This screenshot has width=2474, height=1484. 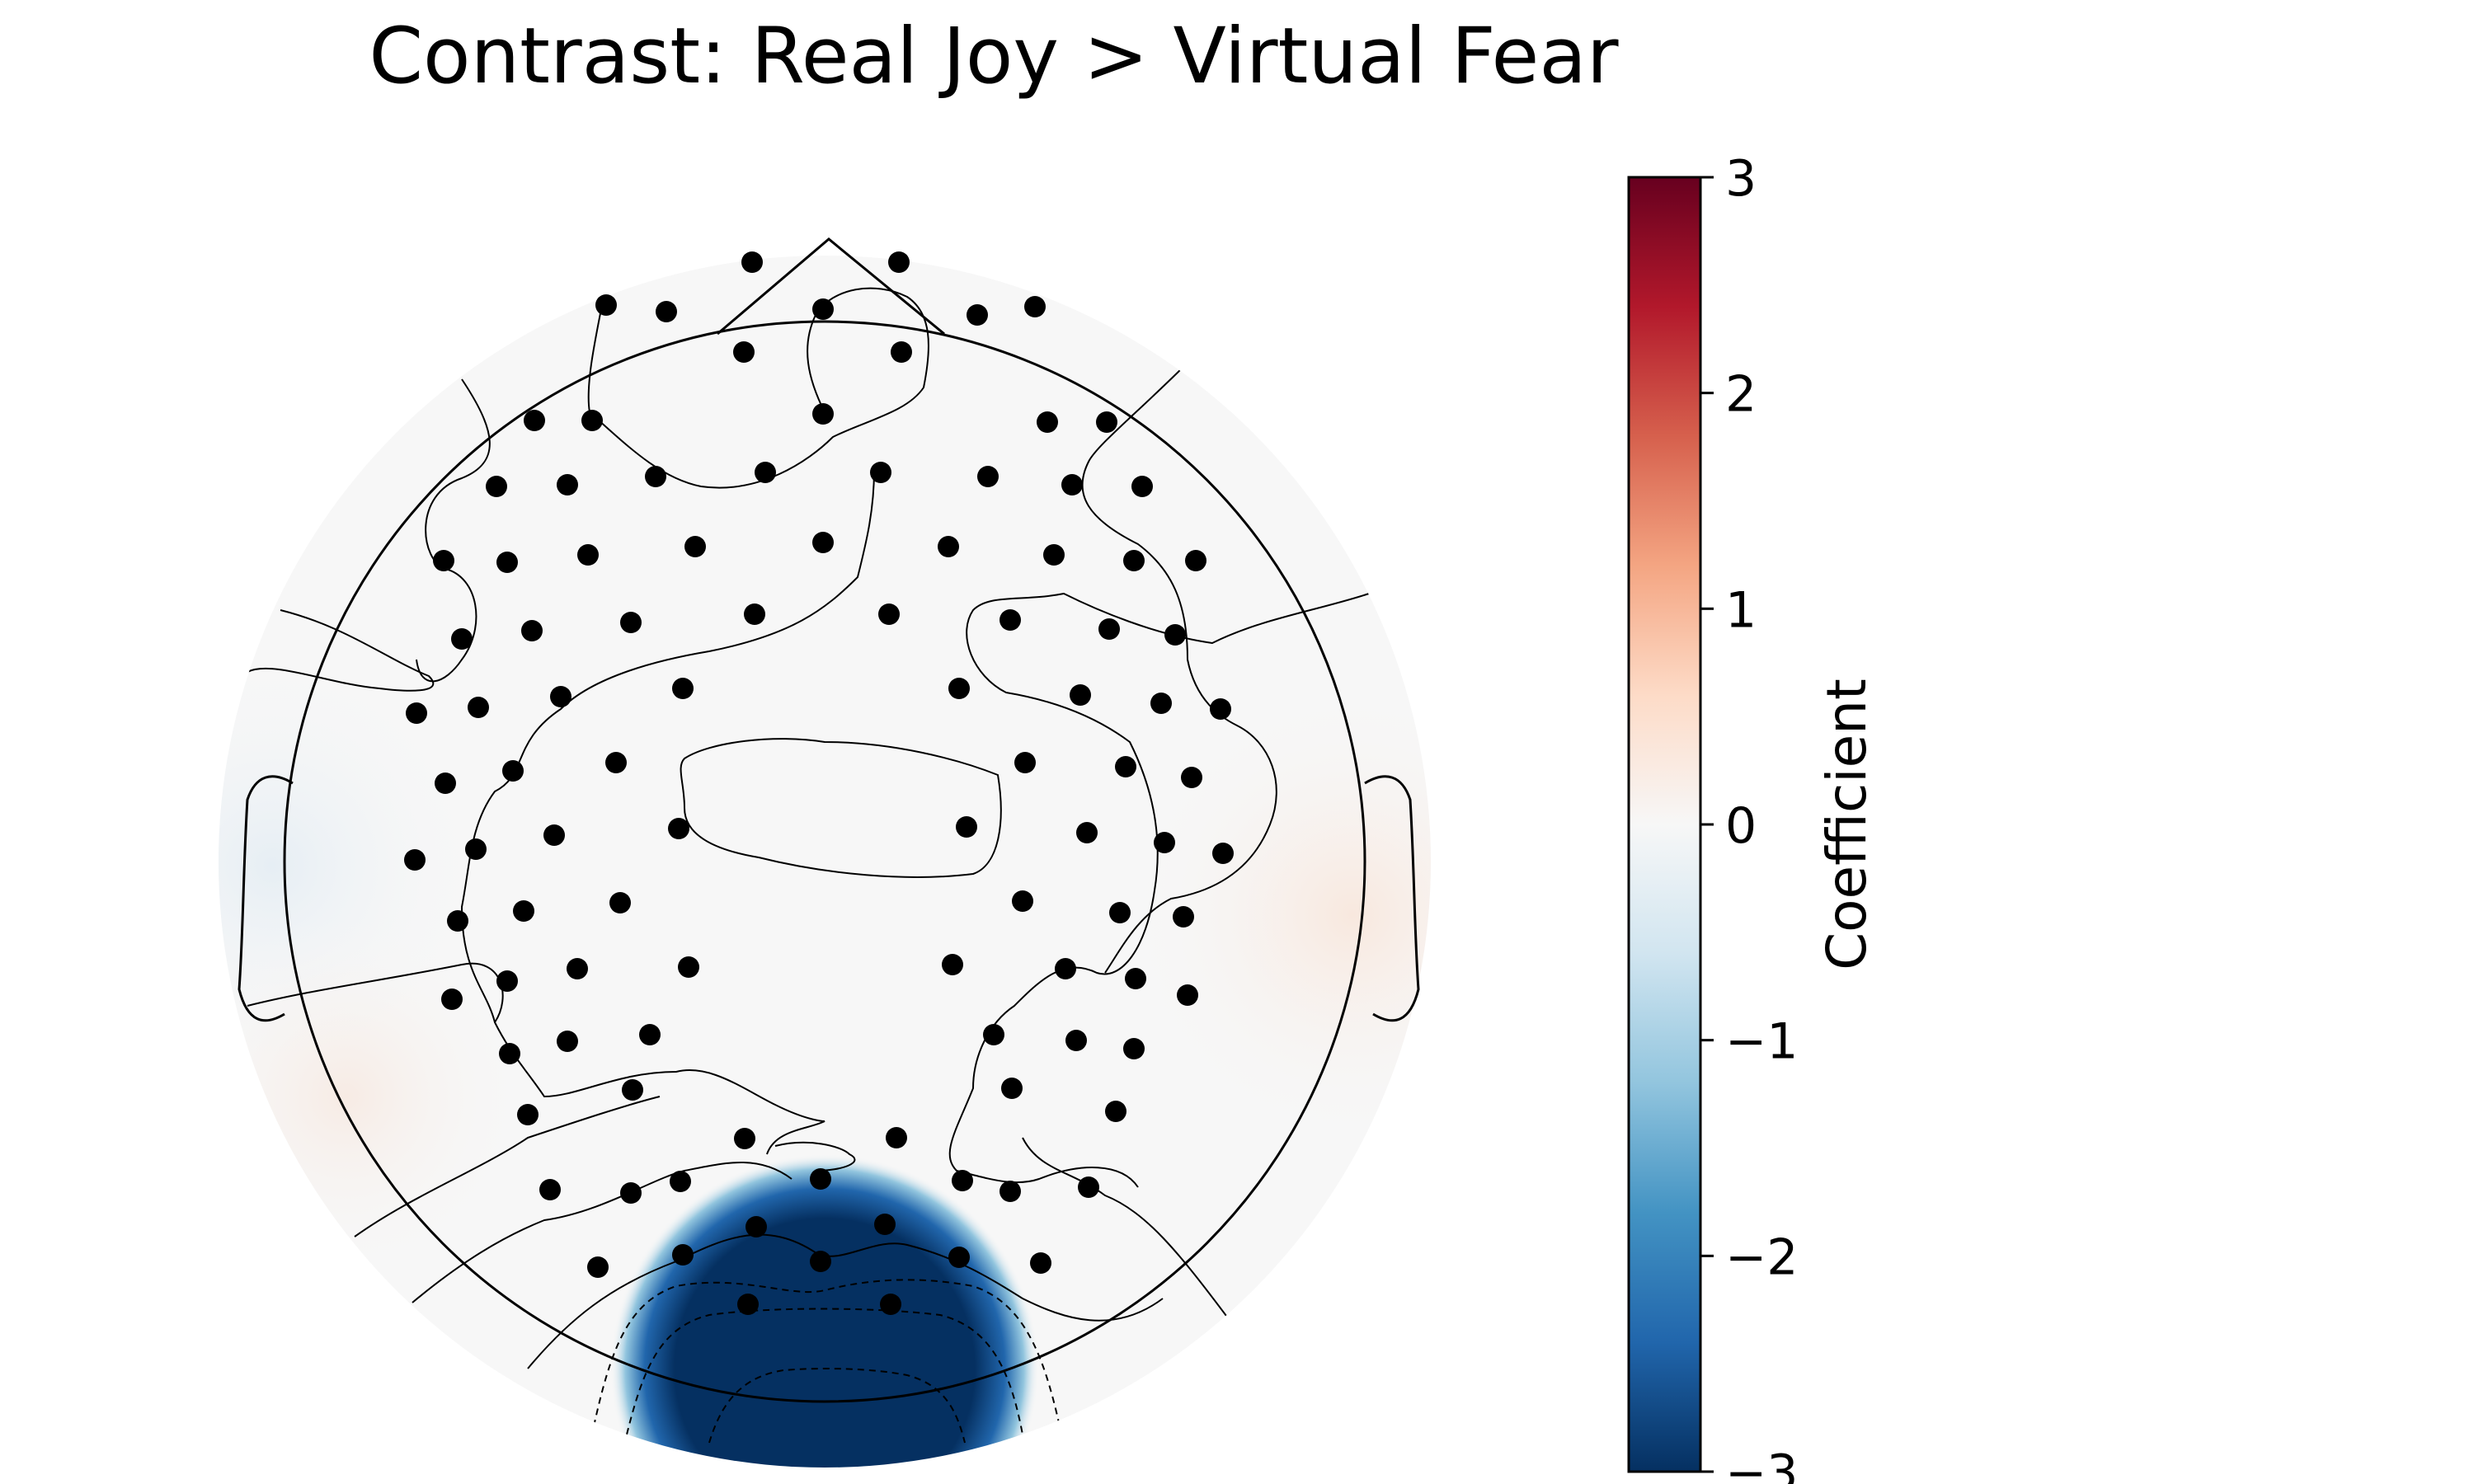 I want to click on colorbar-gradient, so click(x=1664, y=824).